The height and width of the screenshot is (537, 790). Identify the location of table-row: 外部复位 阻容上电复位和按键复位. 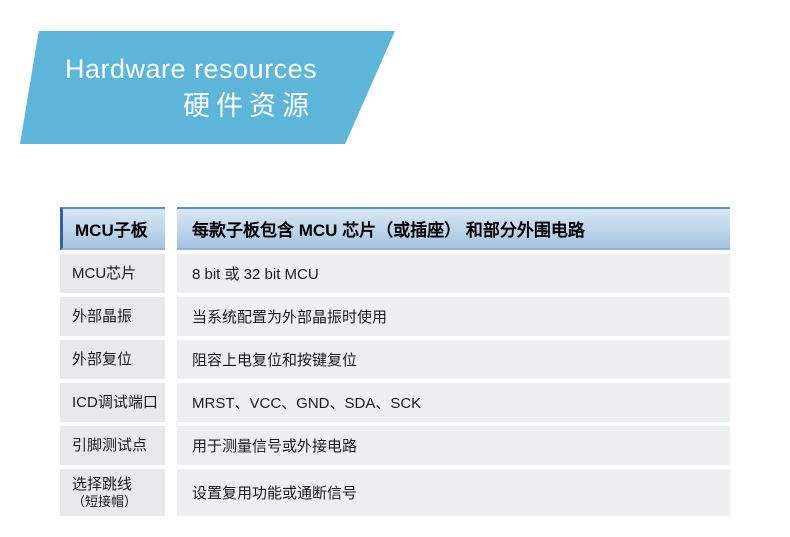
(395, 359).